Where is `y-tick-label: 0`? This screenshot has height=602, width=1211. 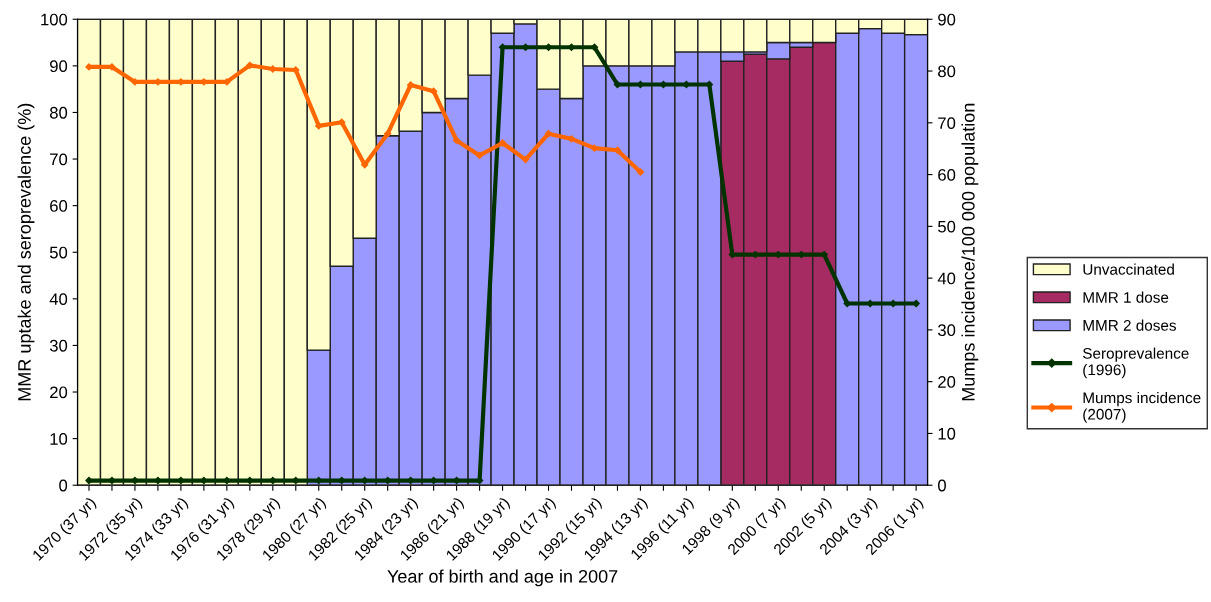 y-tick-label: 0 is located at coordinates (63, 485).